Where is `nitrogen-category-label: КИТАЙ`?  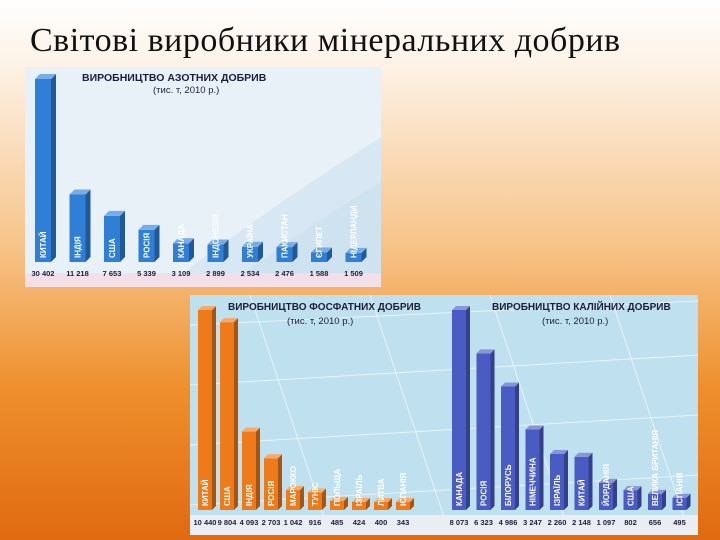
nitrogen-category-label: КИТАЙ is located at coordinates (43, 244).